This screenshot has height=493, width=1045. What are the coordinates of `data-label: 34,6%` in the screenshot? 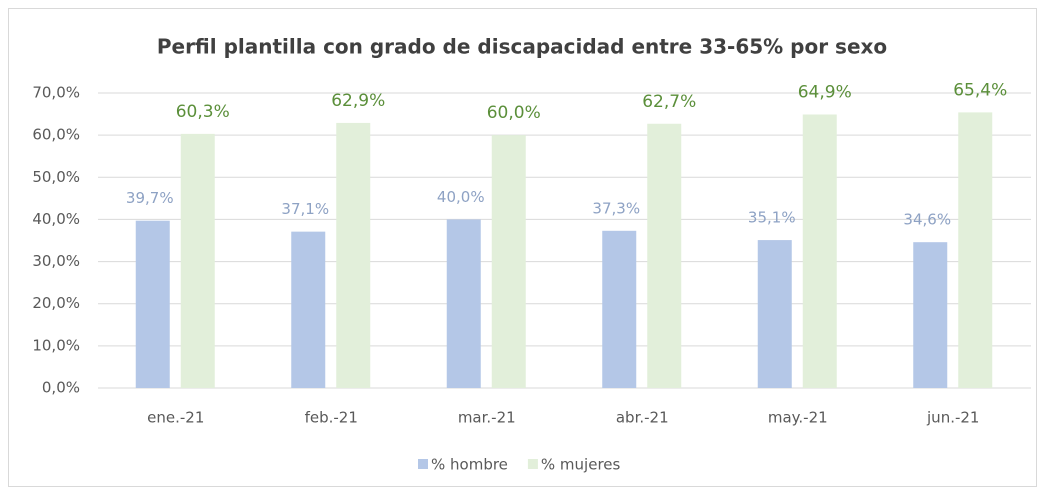 It's located at (927, 220).